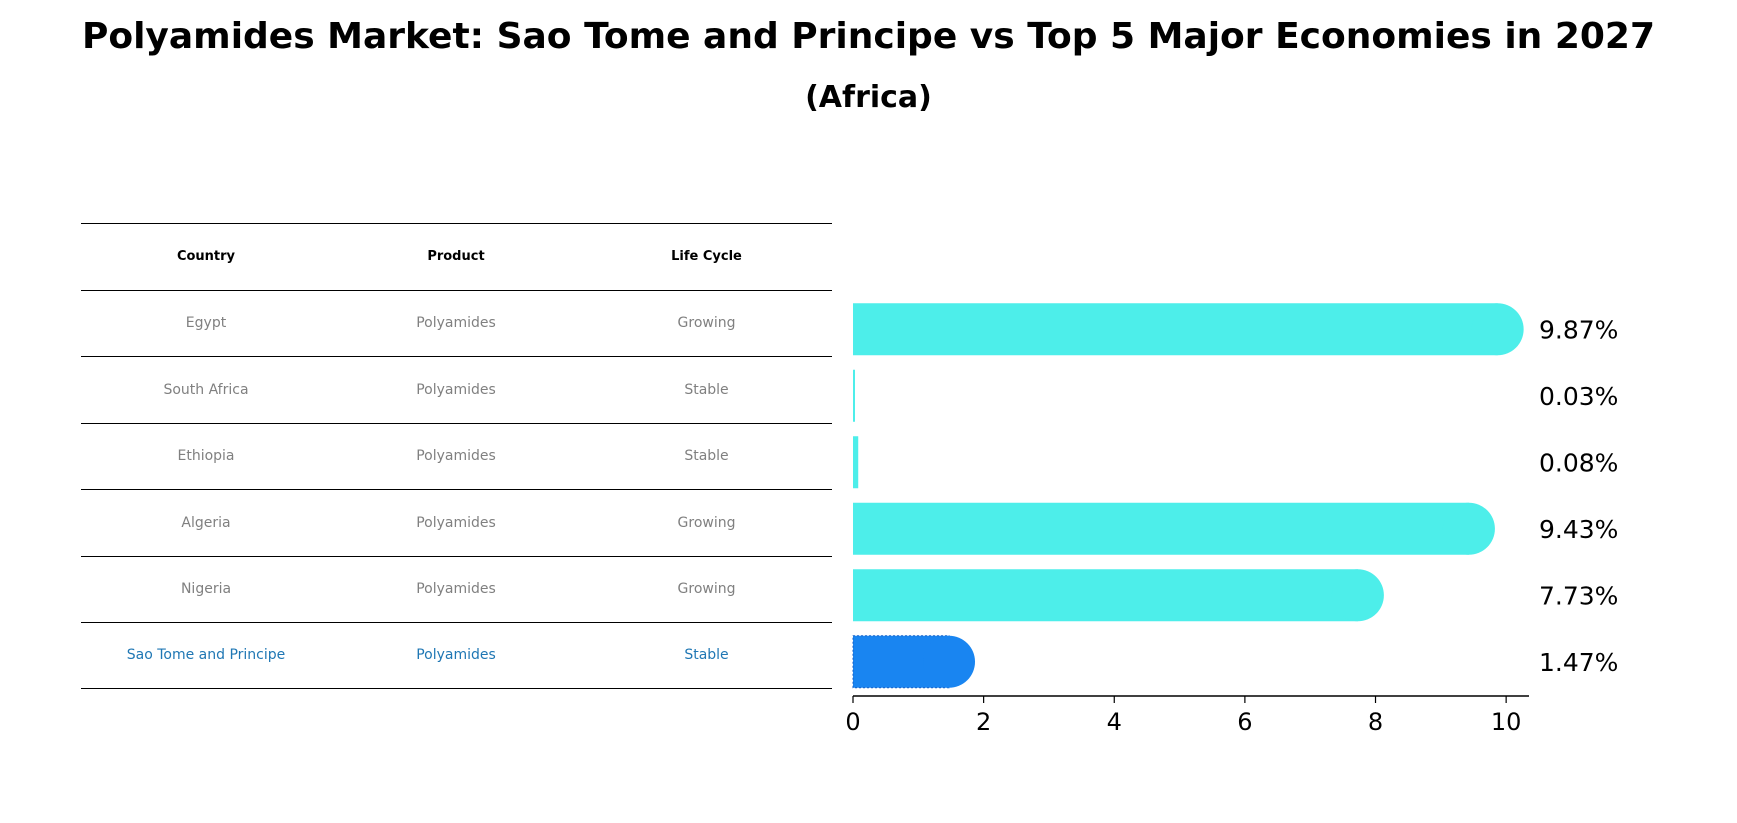  I want to click on cell-country: Sao Tome and Principe, so click(206, 655).